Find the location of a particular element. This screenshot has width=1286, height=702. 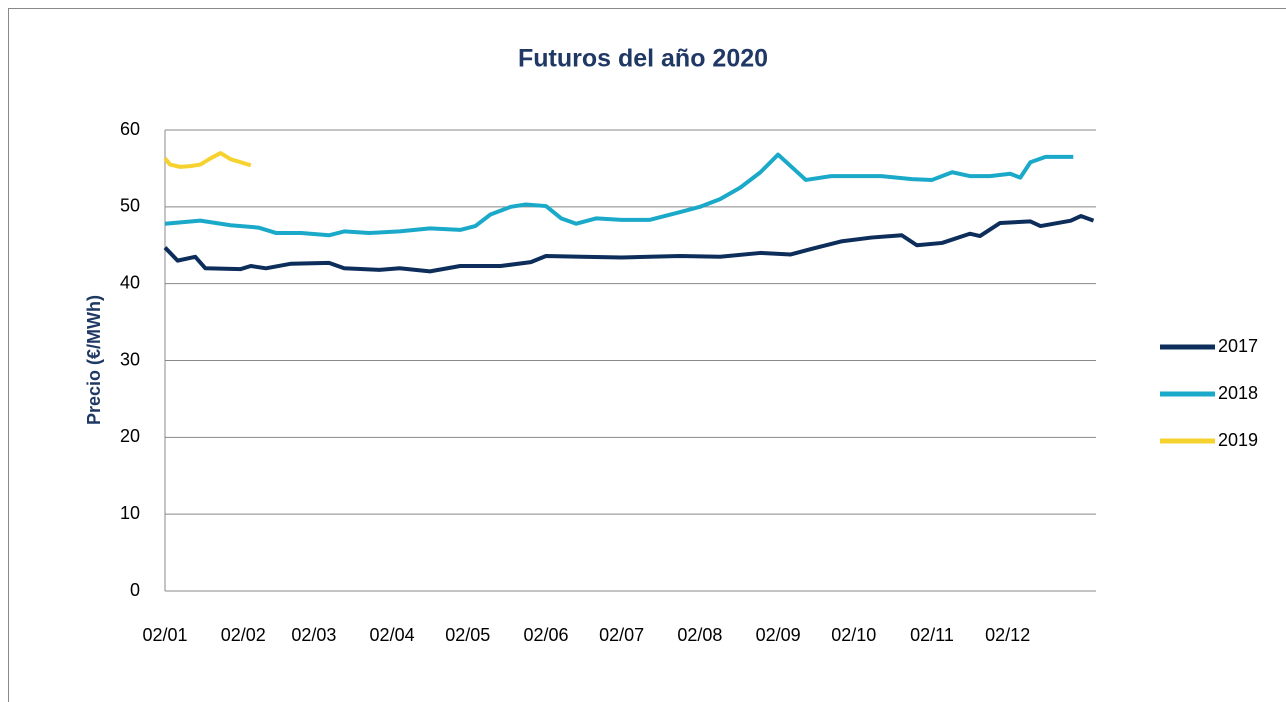

x-tick-label: 02/10 is located at coordinates (853, 635).